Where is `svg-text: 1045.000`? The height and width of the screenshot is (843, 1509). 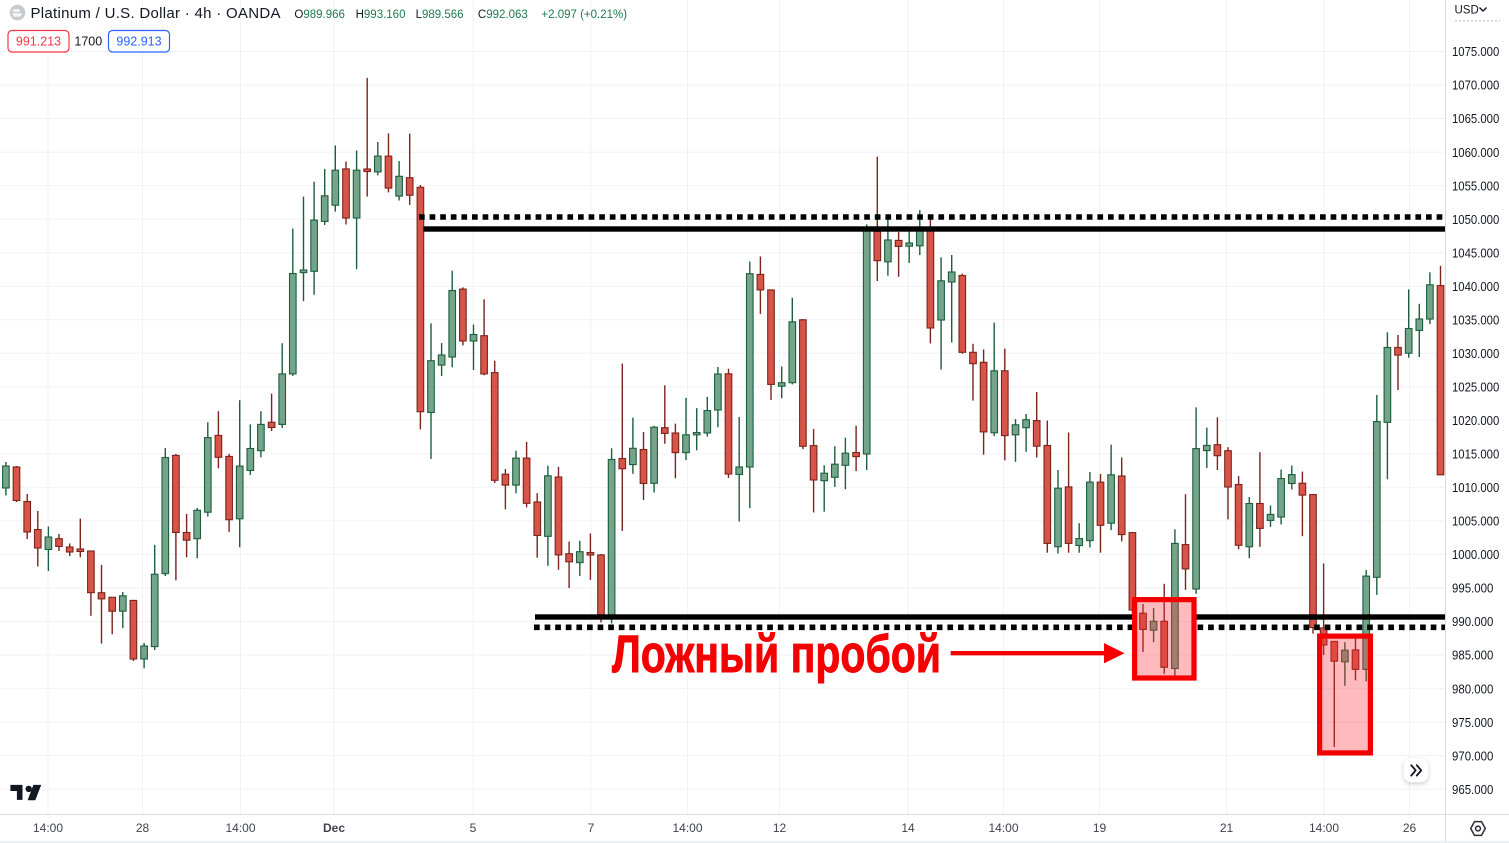 svg-text: 1045.000 is located at coordinates (1475, 252).